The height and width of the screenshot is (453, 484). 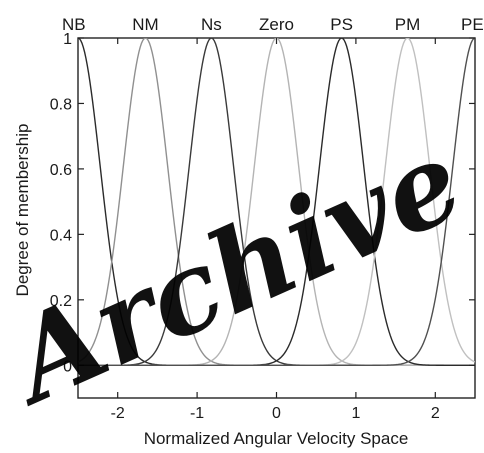 What do you see at coordinates (276, 438) in the screenshot?
I see `x-axis-label: Normalized Angular Velocity Space` at bounding box center [276, 438].